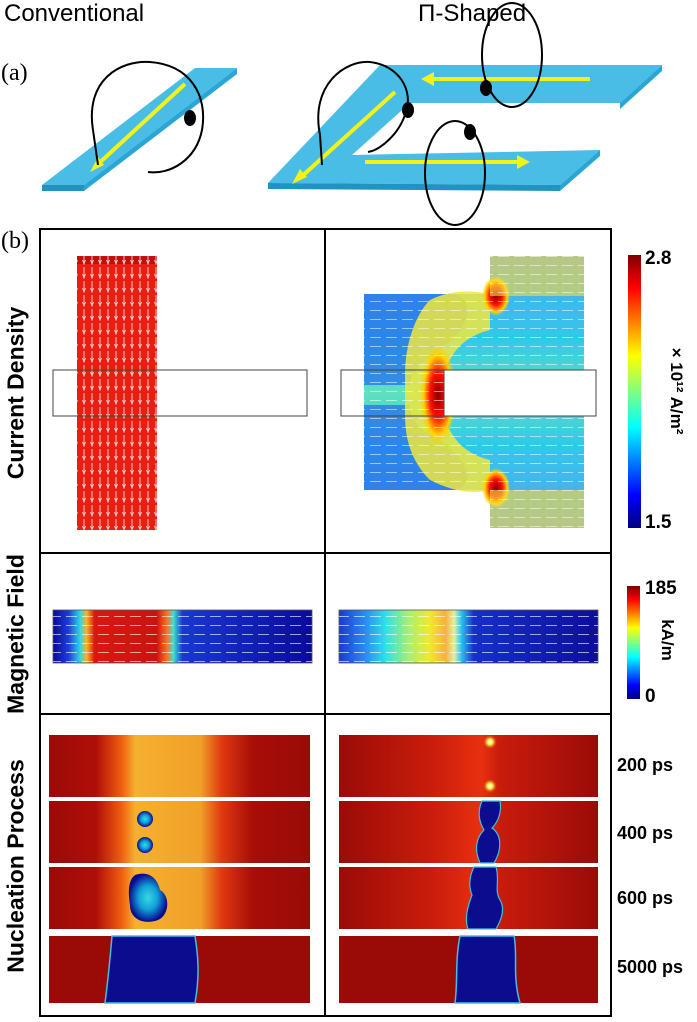 The image size is (697, 1022). Describe the element at coordinates (633, 642) in the screenshot. I see `colorbar-field` at that location.